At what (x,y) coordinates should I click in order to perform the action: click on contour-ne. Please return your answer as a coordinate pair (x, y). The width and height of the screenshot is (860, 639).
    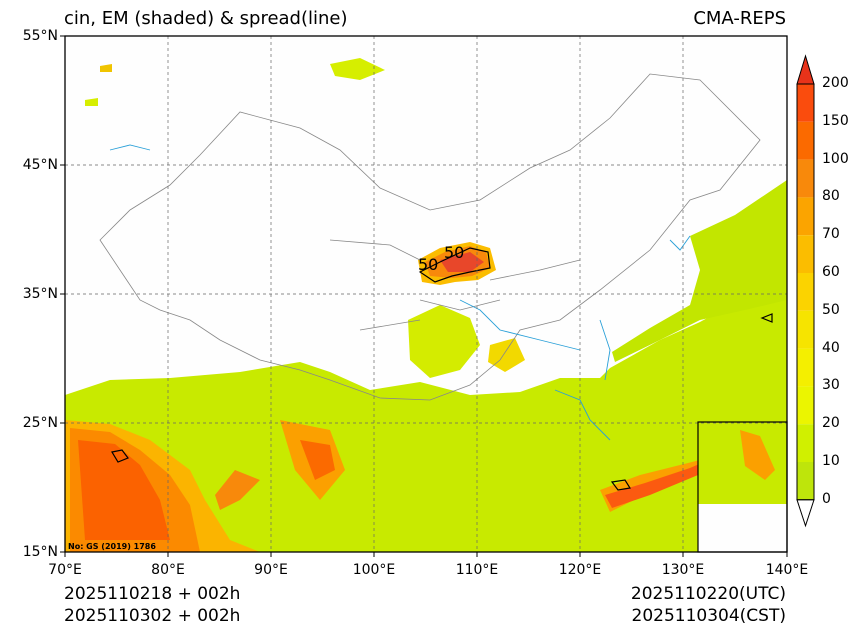
    Looking at the image, I should click on (766, 318).